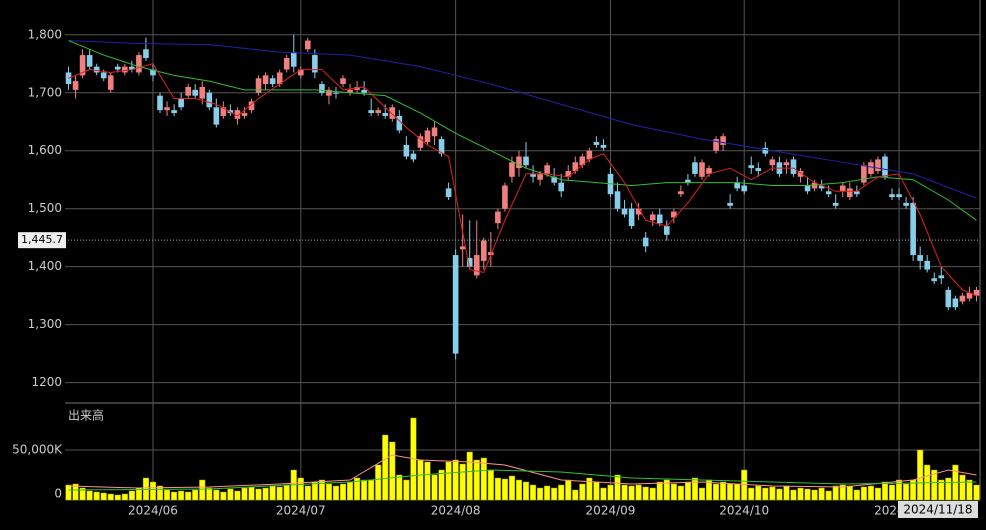 Image resolution: width=986 pixels, height=530 pixels. What do you see at coordinates (456, 511) in the screenshot?
I see `x-tick-label: 2024/08` at bounding box center [456, 511].